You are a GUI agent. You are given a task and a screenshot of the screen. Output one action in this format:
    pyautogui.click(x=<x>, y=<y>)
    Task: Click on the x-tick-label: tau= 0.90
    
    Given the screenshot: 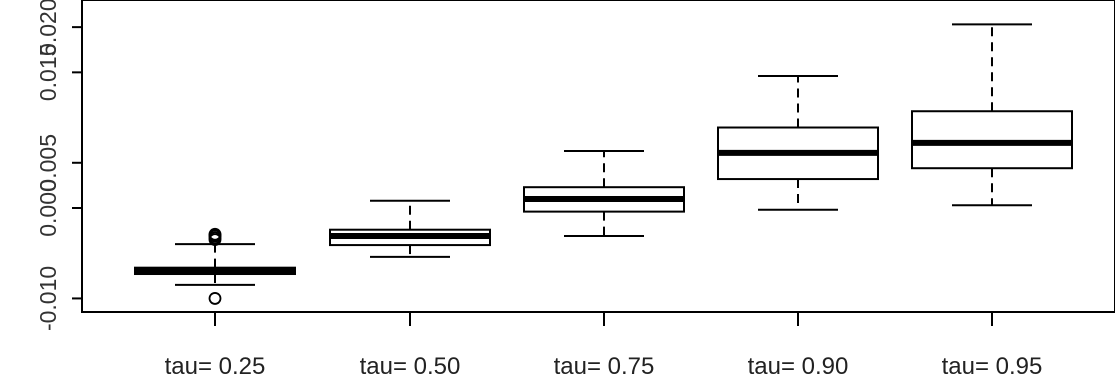 What is the action you would take?
    pyautogui.click(x=798, y=366)
    